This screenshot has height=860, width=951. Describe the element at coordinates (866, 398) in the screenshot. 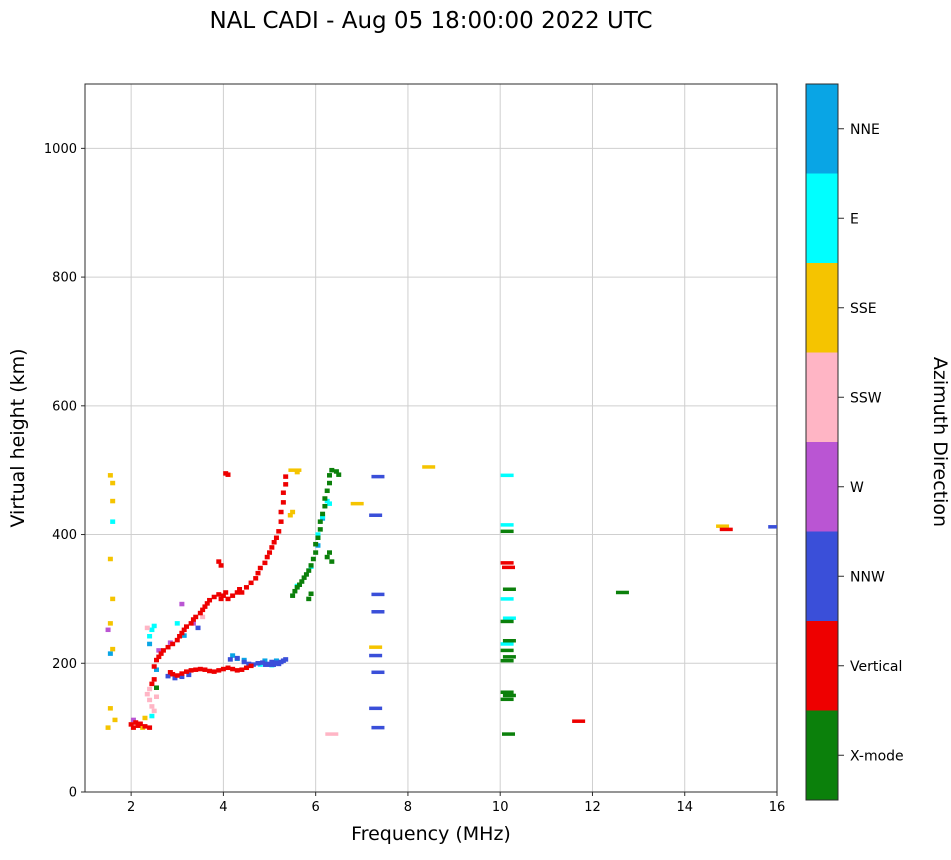

I see `colorbar-segment-label: SSW` at that location.